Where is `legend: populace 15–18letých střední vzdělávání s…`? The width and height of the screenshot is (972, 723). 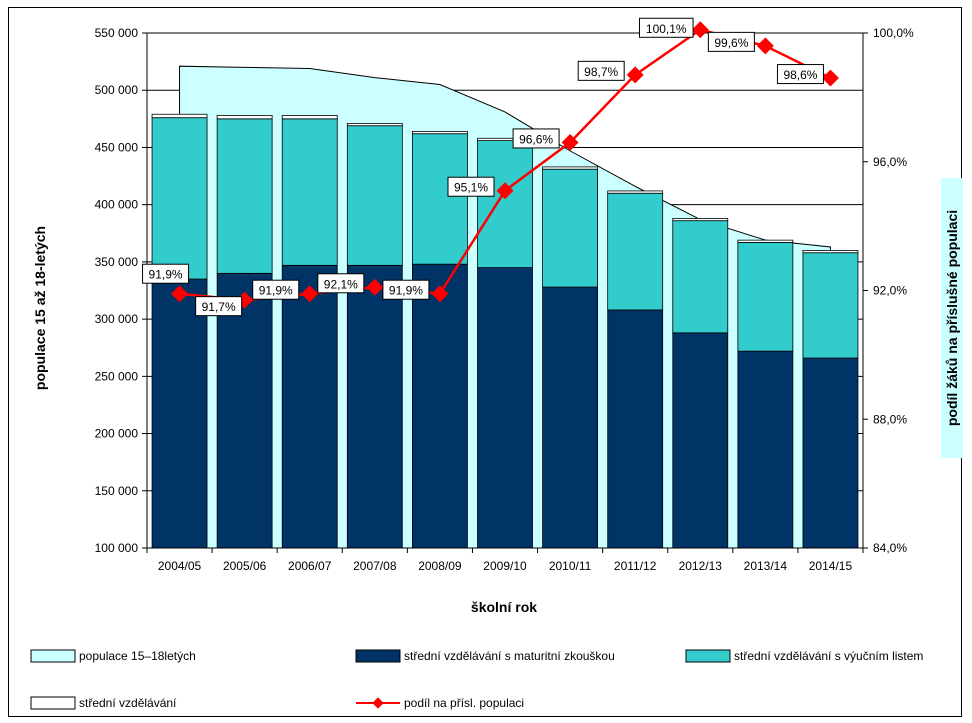 legend: populace 15–18letých střední vzdělávání s… is located at coordinates (476, 679).